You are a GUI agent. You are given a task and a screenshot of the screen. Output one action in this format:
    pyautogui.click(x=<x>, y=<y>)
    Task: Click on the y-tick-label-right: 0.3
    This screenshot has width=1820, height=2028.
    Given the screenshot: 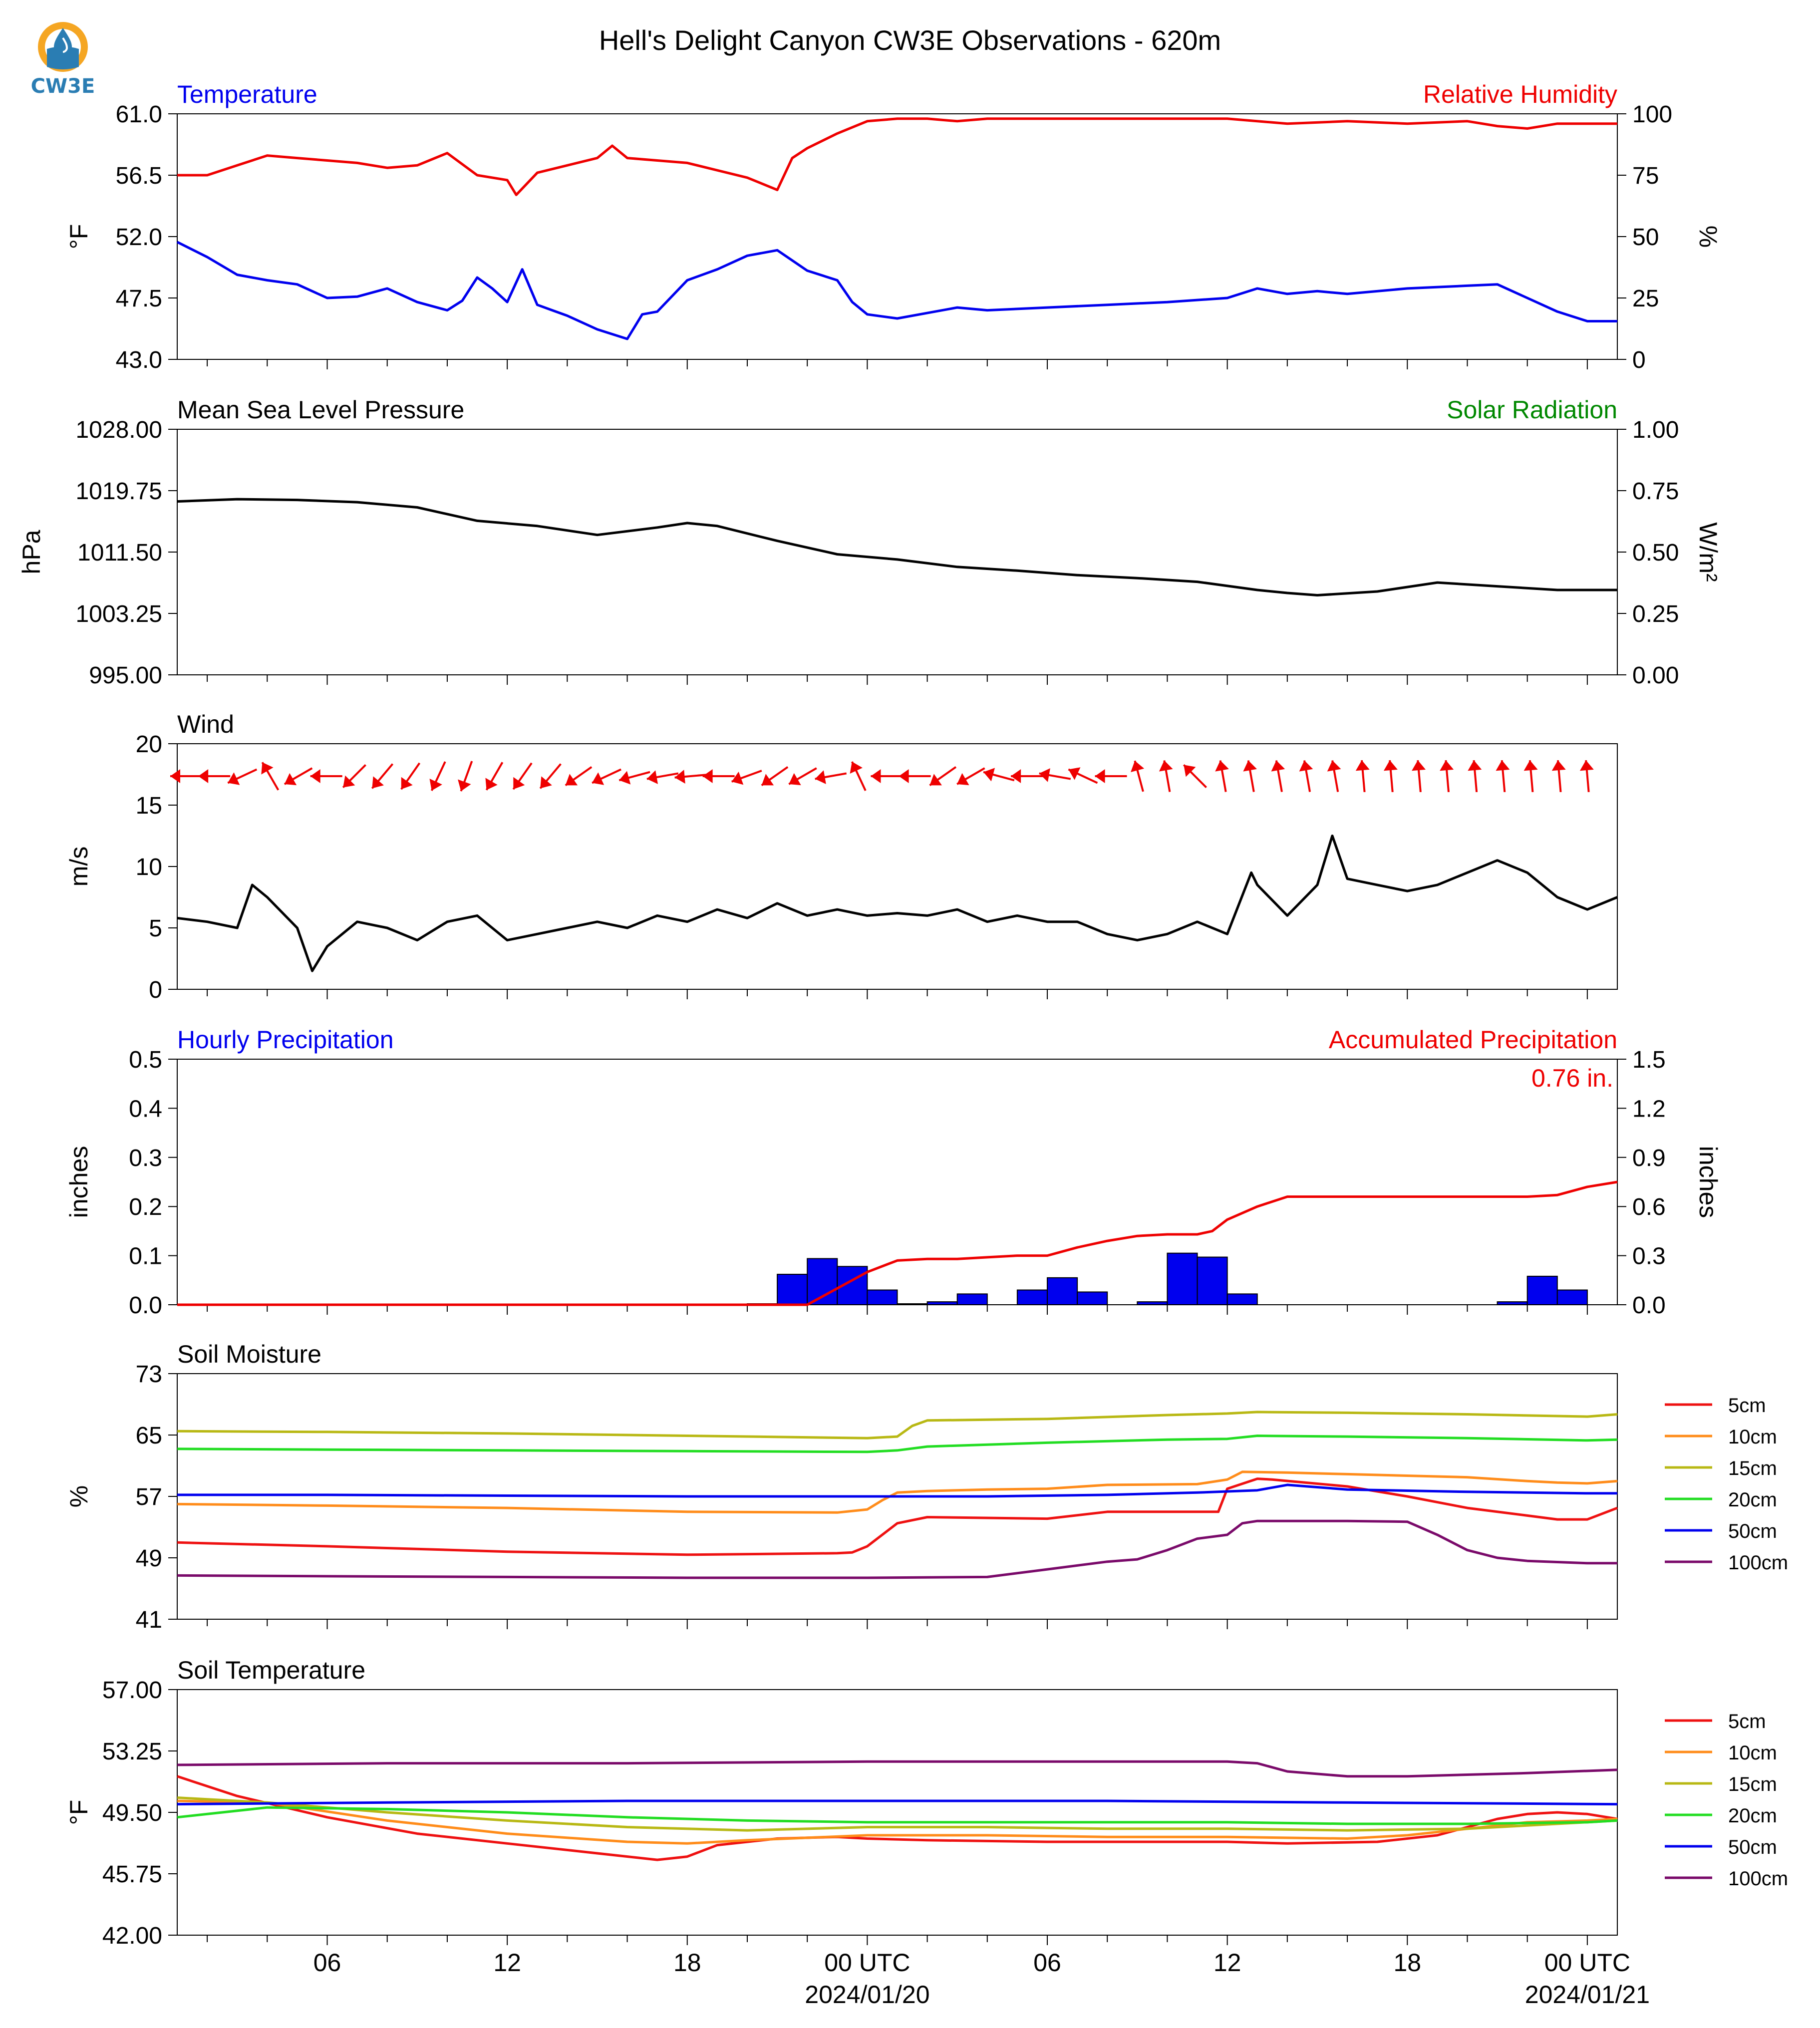 What is the action you would take?
    pyautogui.click(x=1649, y=1256)
    